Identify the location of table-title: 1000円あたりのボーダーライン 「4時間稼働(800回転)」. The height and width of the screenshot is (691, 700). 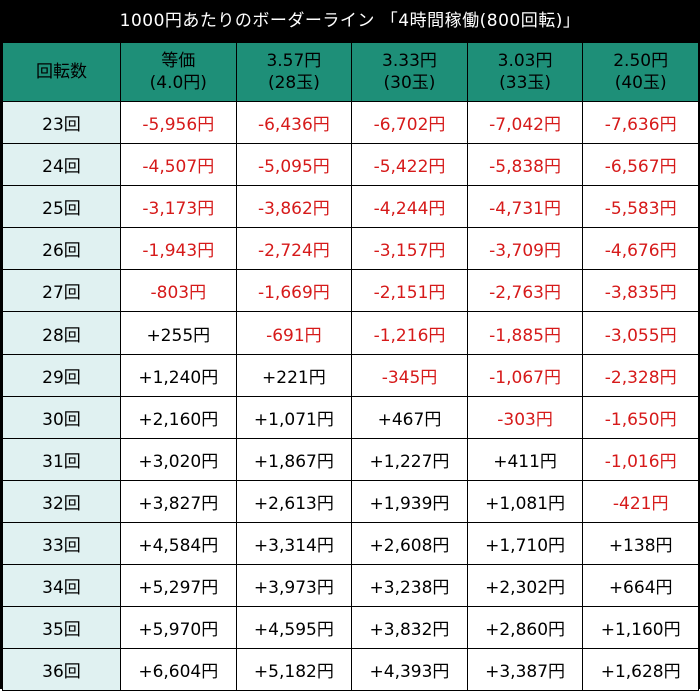
(350, 21).